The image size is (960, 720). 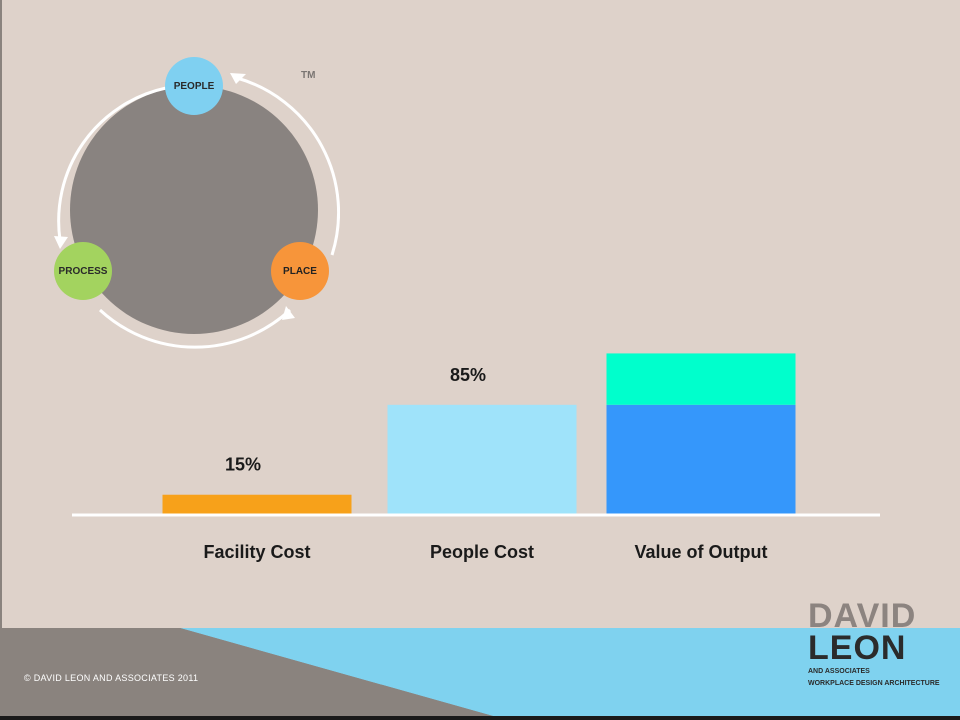 What do you see at coordinates (194, 210) in the screenshot?
I see `hub-circle` at bounding box center [194, 210].